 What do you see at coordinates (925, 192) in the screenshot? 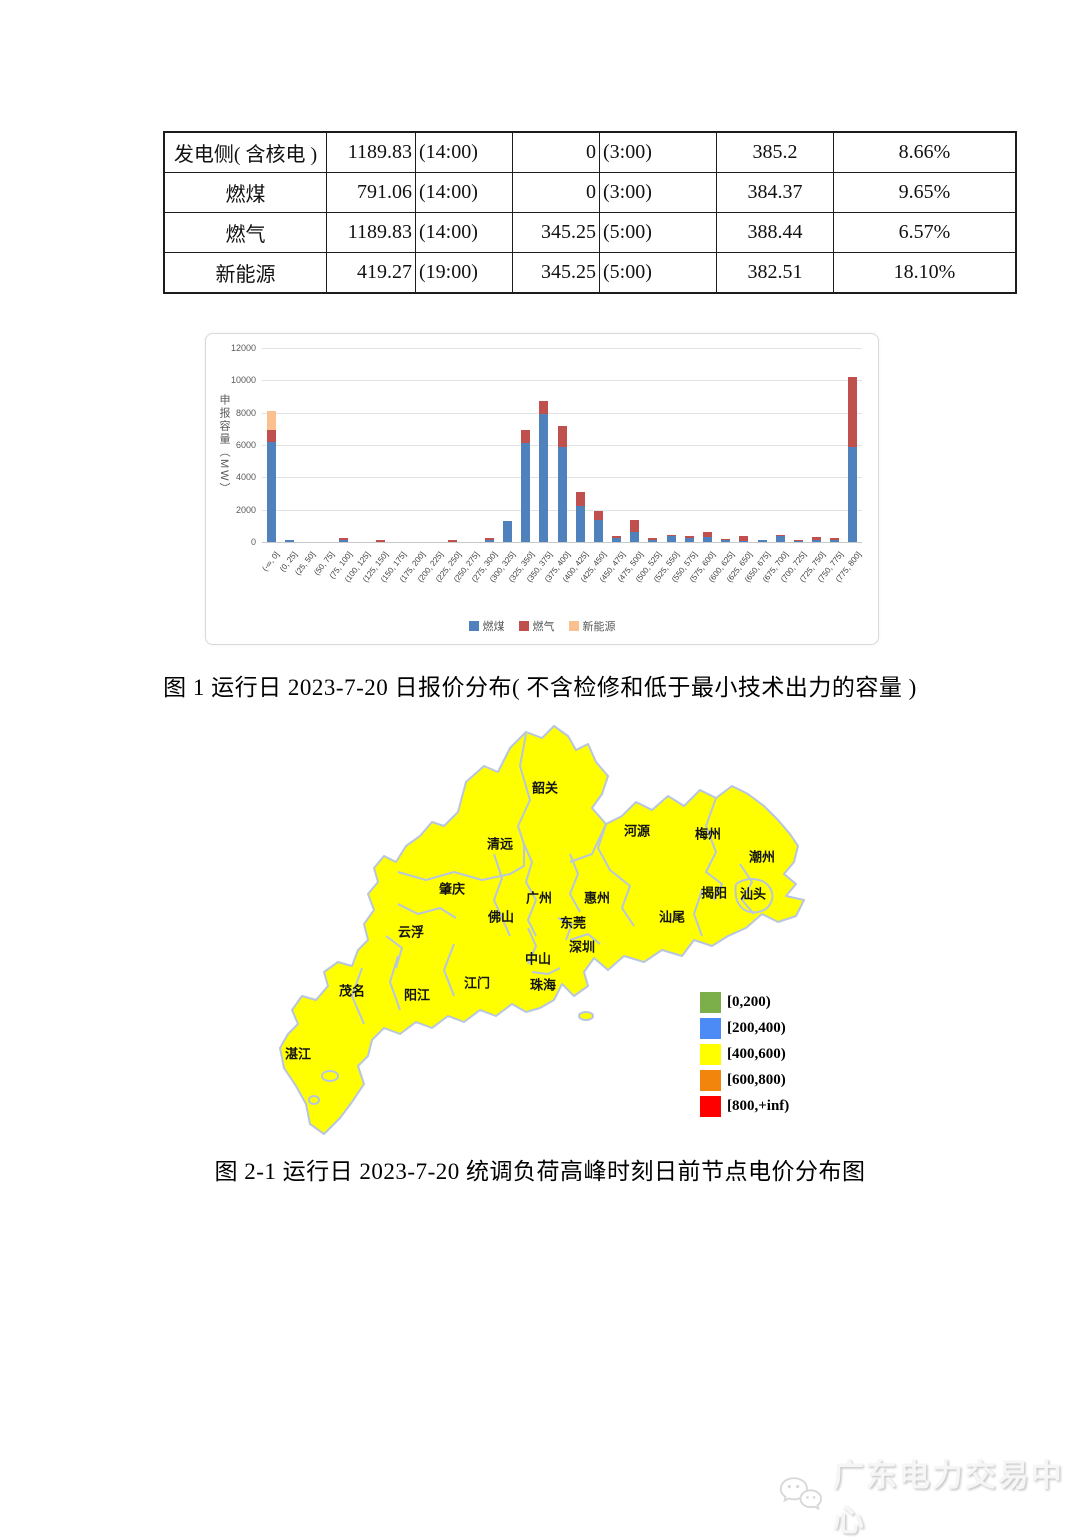
I see `table-cell: 9.65%` at bounding box center [925, 192].